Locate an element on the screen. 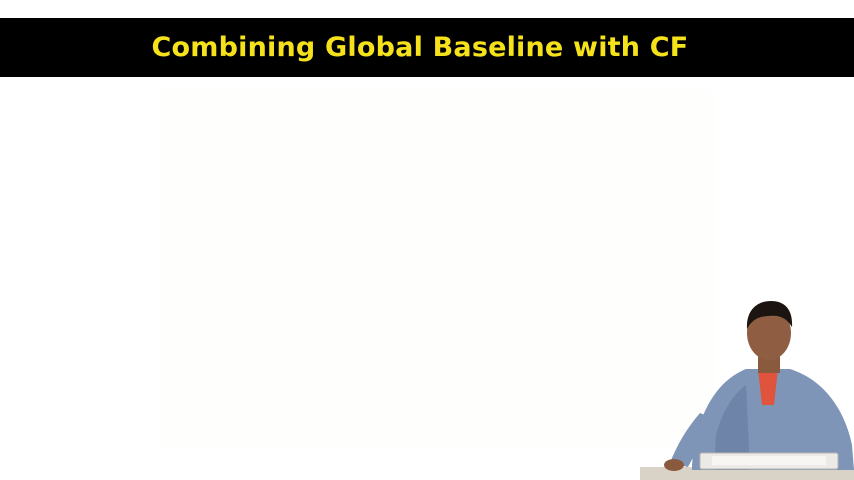 This screenshot has width=854, height=480. desk is located at coordinates (747, 473).